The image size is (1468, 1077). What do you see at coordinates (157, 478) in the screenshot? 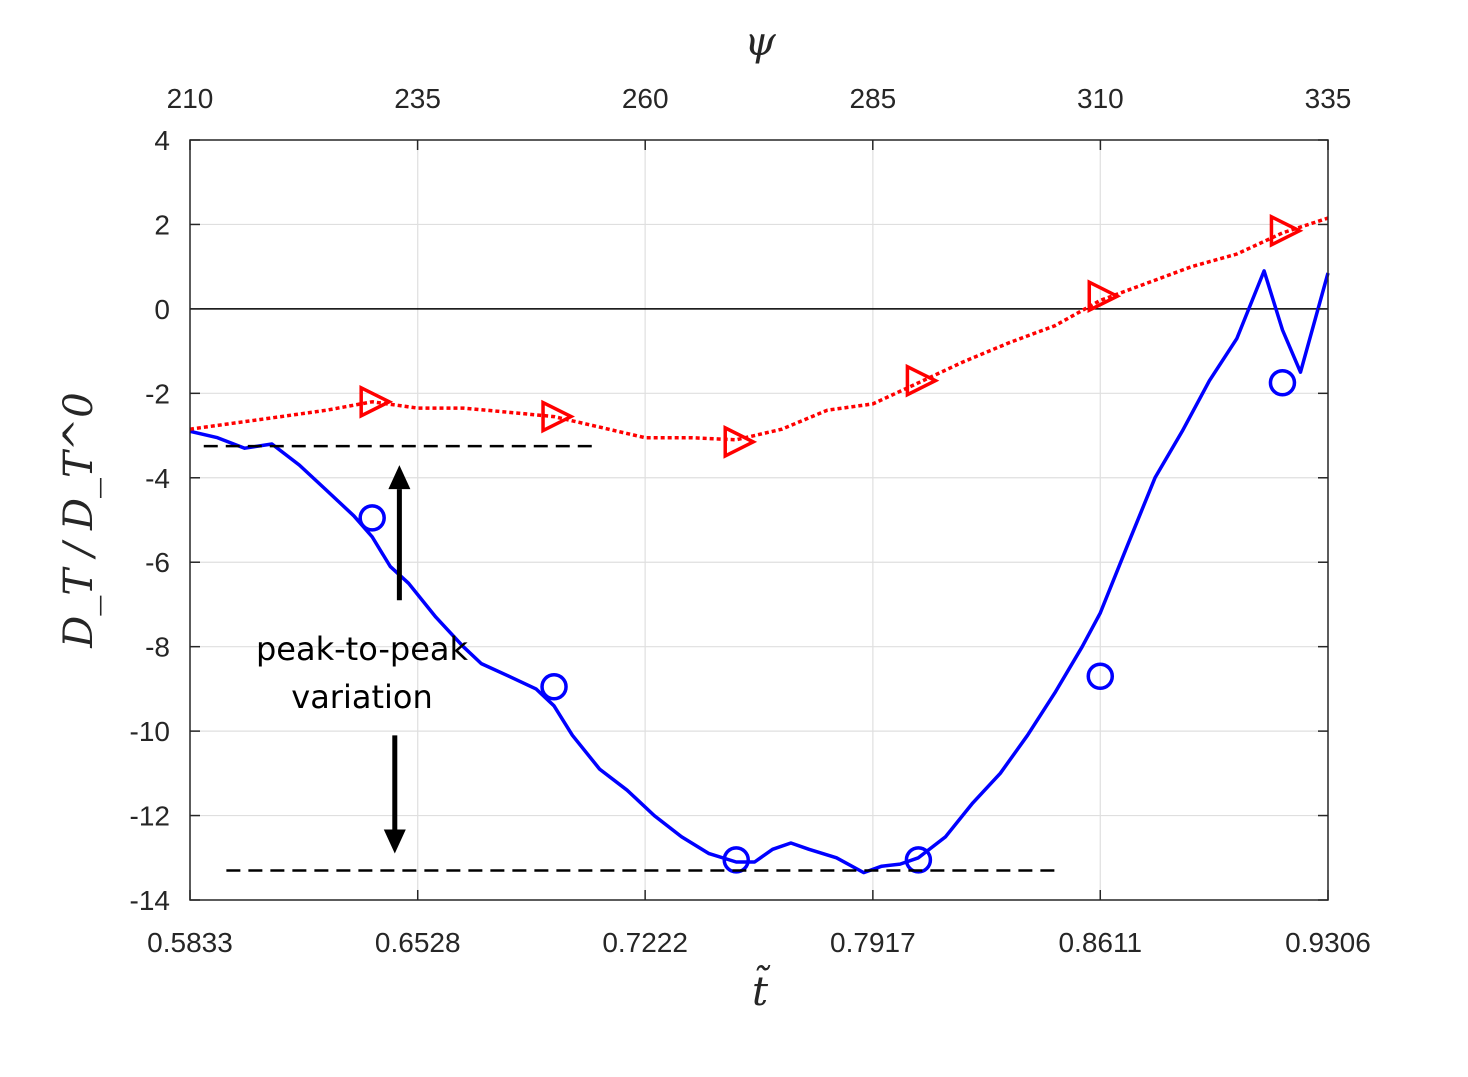
I see `y-tick-label: -4` at bounding box center [157, 478].